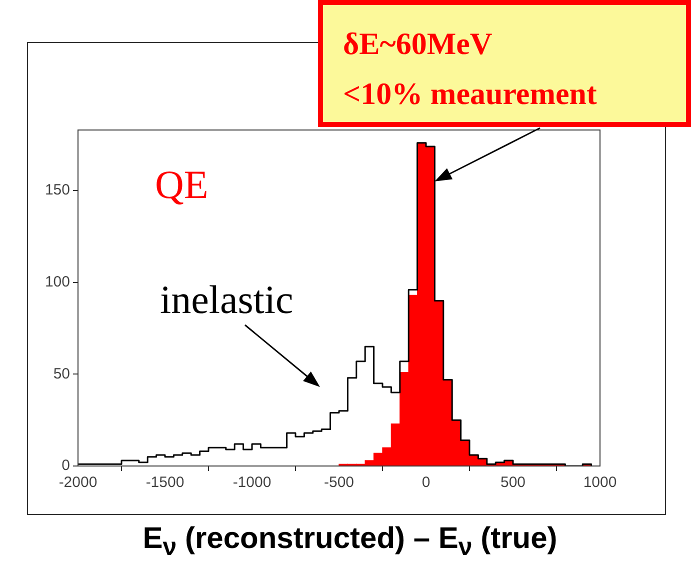 Image resolution: width=691 pixels, height=570 pixels. What do you see at coordinates (78, 483) in the screenshot?
I see `x-tick-label: -2000` at bounding box center [78, 483].